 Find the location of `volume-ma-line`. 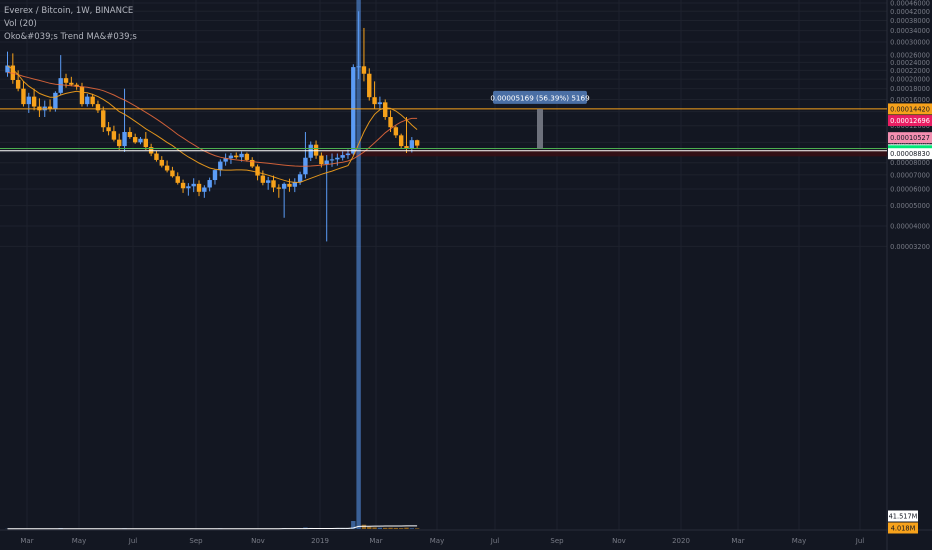

volume-ma-line is located at coordinates (212, 527).